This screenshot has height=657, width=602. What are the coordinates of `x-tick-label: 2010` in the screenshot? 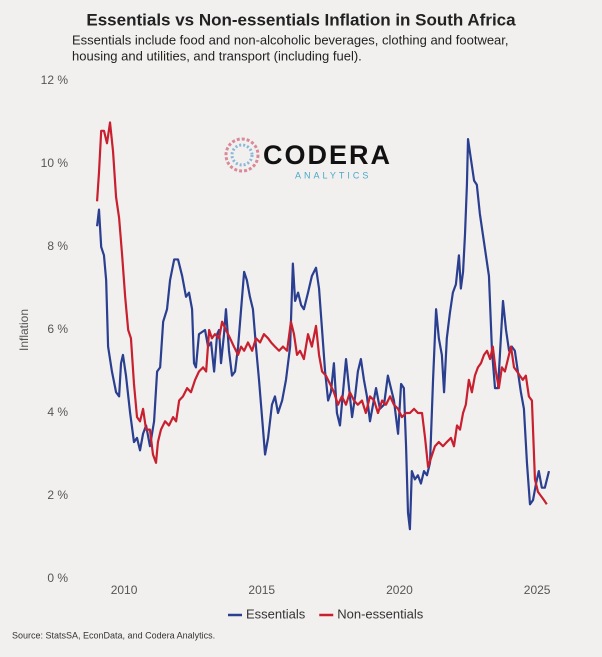 It's located at (124, 590).